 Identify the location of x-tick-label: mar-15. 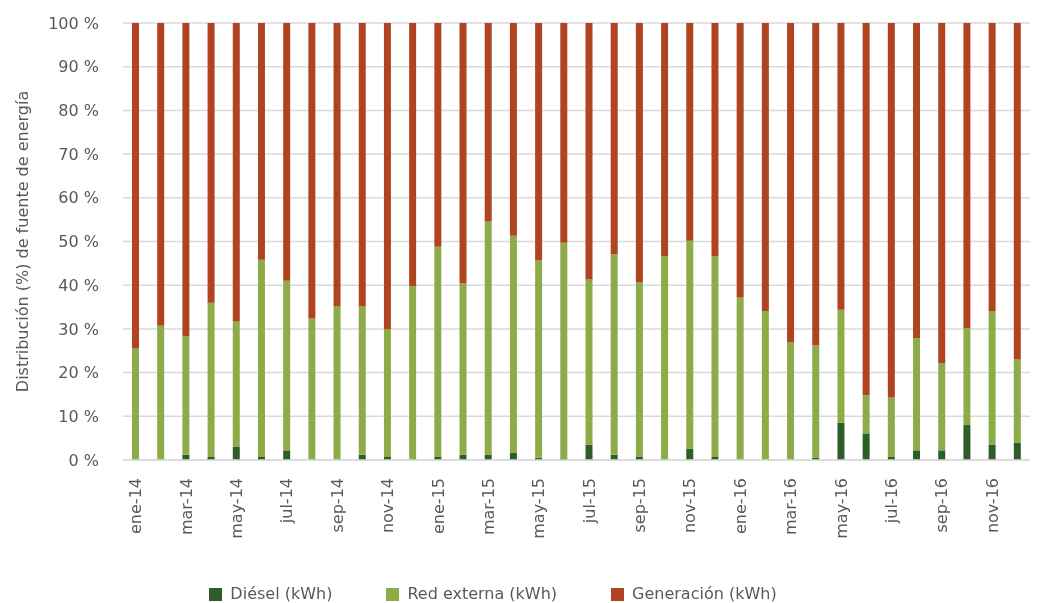
(488, 507).